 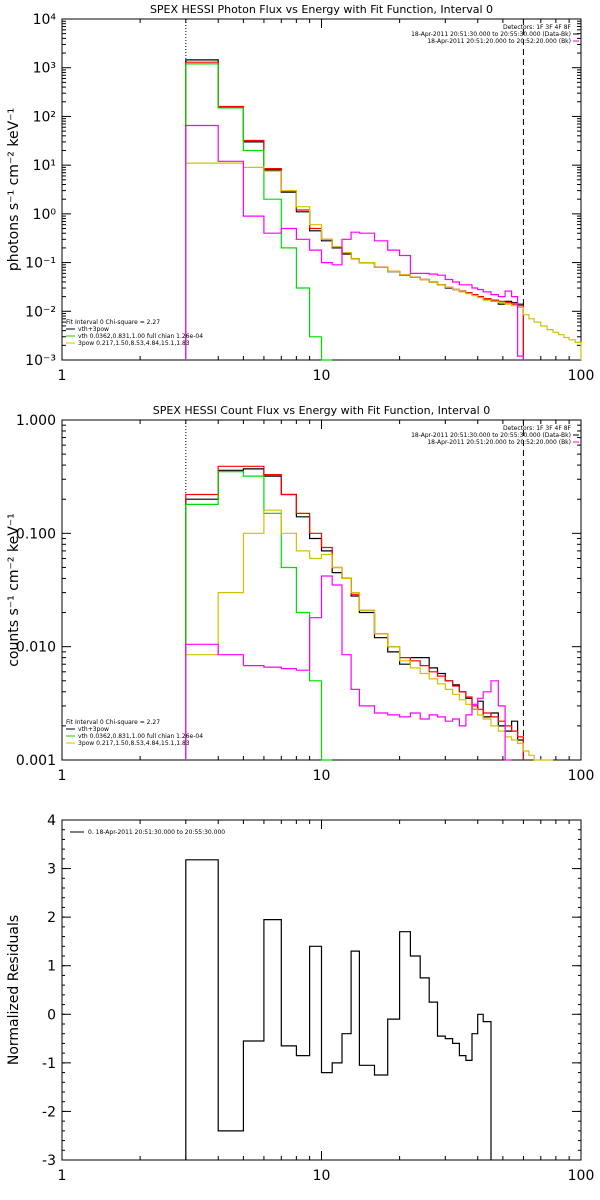 What do you see at coordinates (40, 264) in the screenshot?
I see `y-tick-label: 10⁻¹` at bounding box center [40, 264].